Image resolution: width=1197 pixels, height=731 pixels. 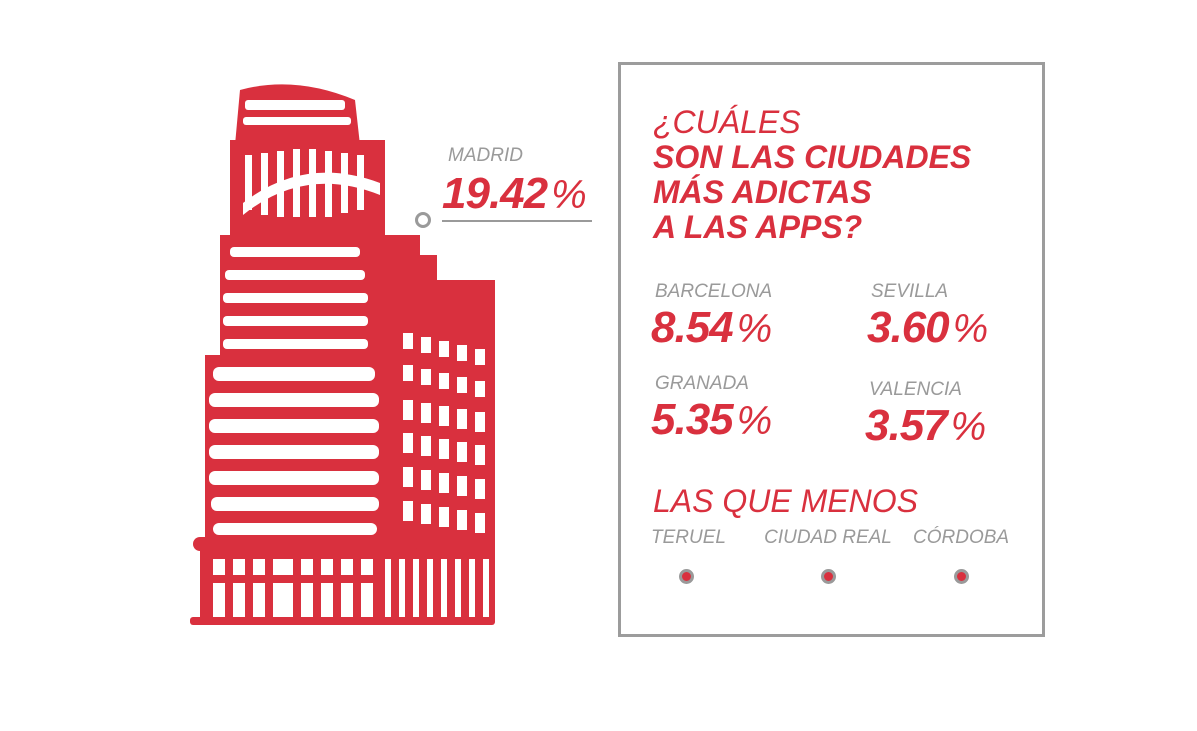 I want to click on least-city: CIUDAD REAL, so click(x=828, y=537).